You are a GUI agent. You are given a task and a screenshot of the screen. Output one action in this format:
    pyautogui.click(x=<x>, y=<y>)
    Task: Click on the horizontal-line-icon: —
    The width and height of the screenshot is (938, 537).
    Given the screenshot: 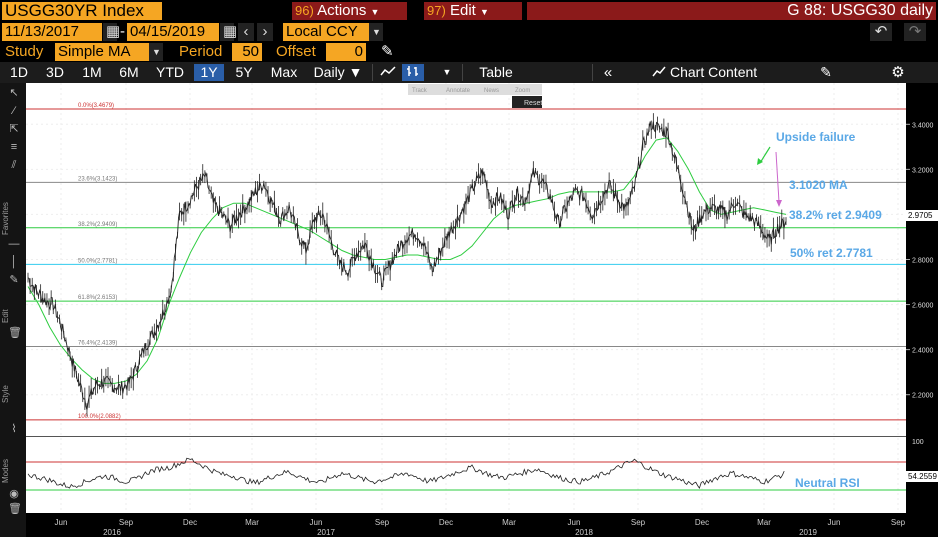 What is the action you would take?
    pyautogui.click(x=14, y=244)
    